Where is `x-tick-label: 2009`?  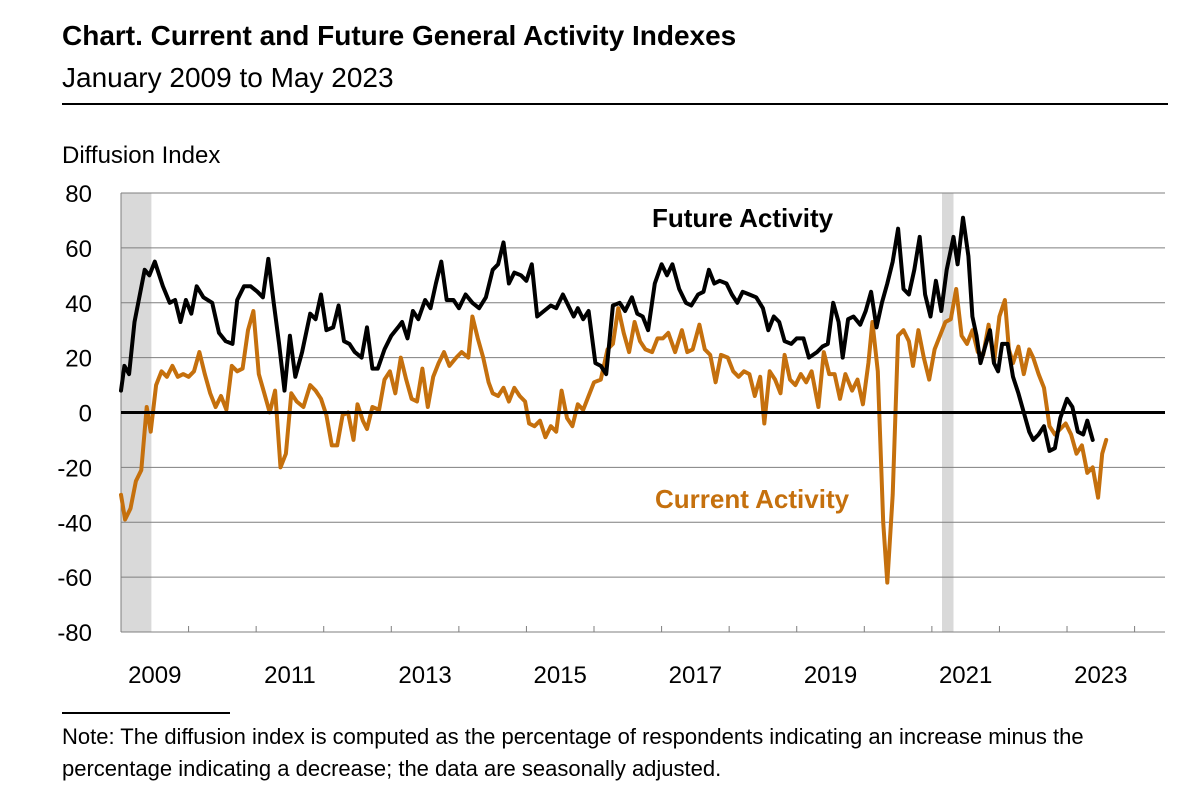 x-tick-label: 2009 is located at coordinates (154, 675).